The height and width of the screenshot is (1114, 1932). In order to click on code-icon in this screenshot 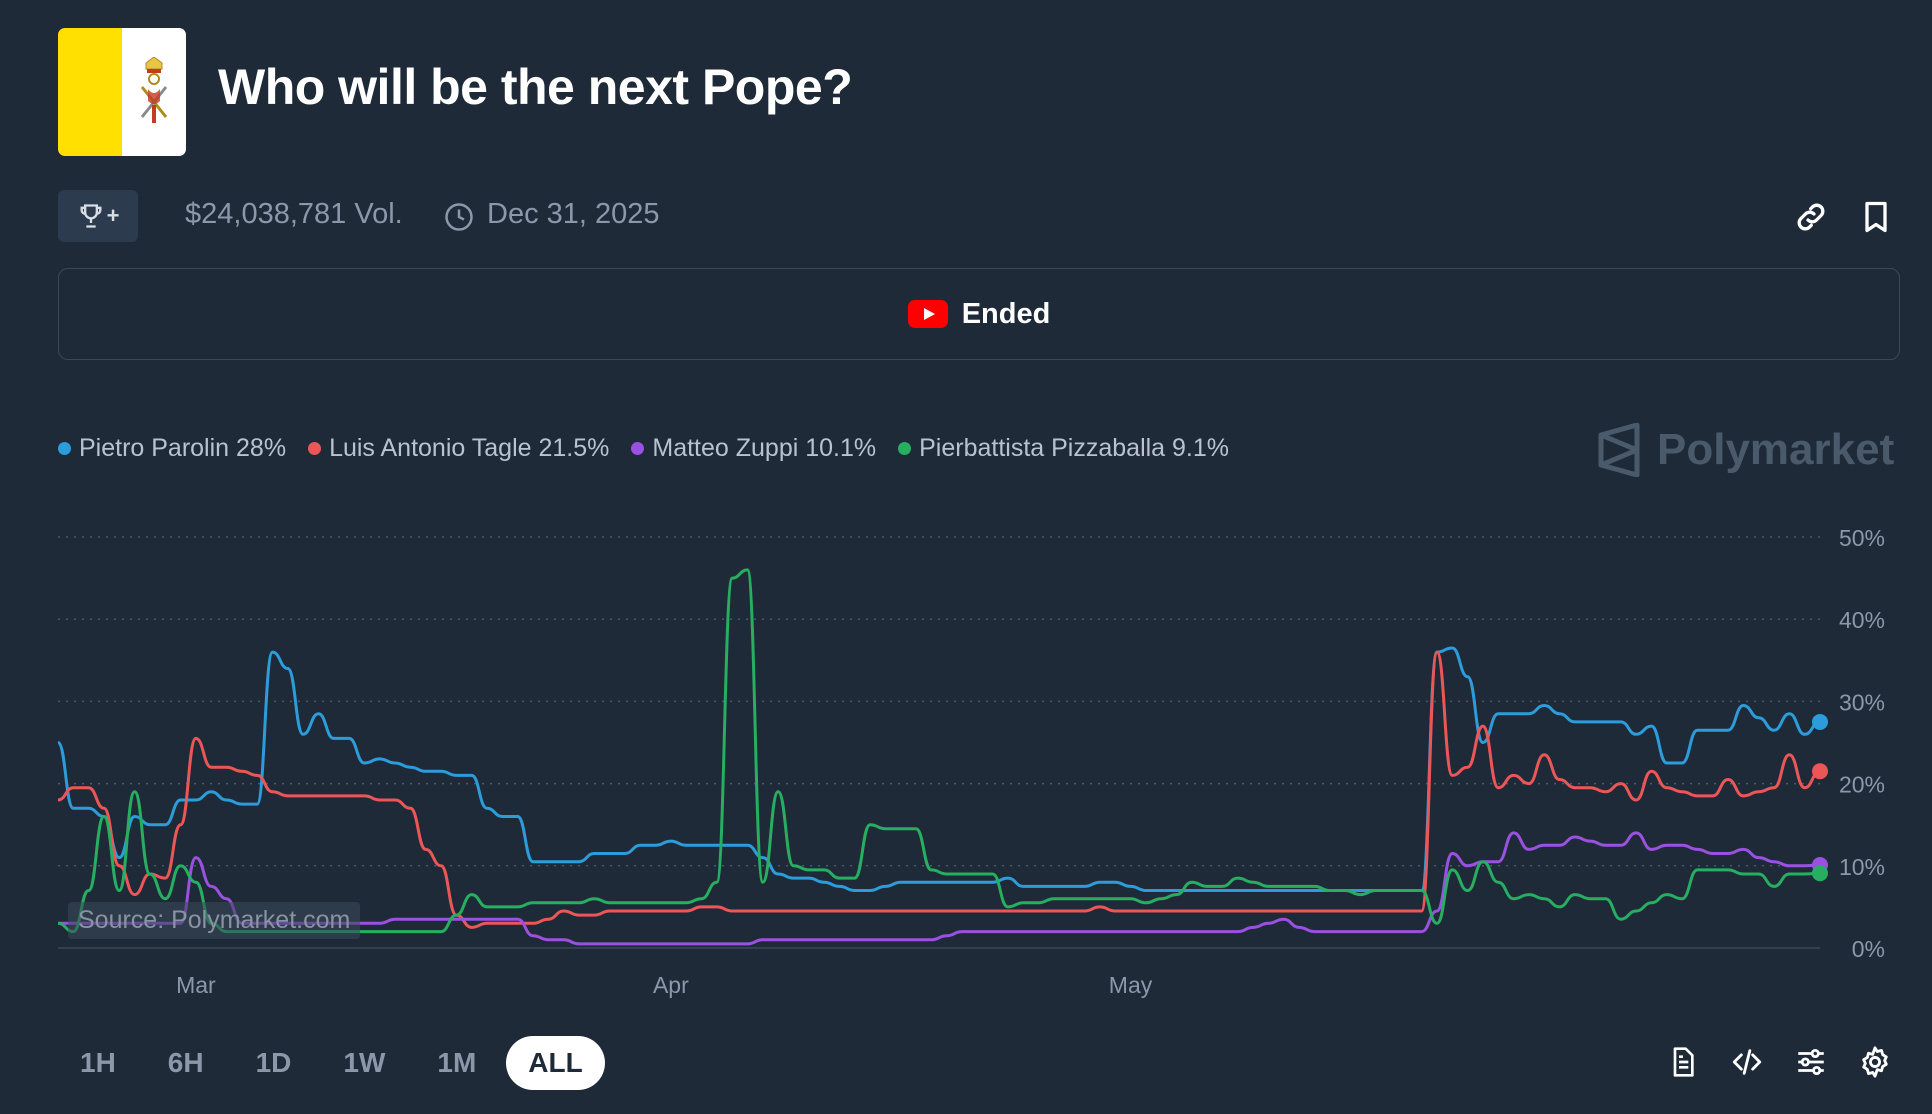, I will do `click(1747, 1062)`.